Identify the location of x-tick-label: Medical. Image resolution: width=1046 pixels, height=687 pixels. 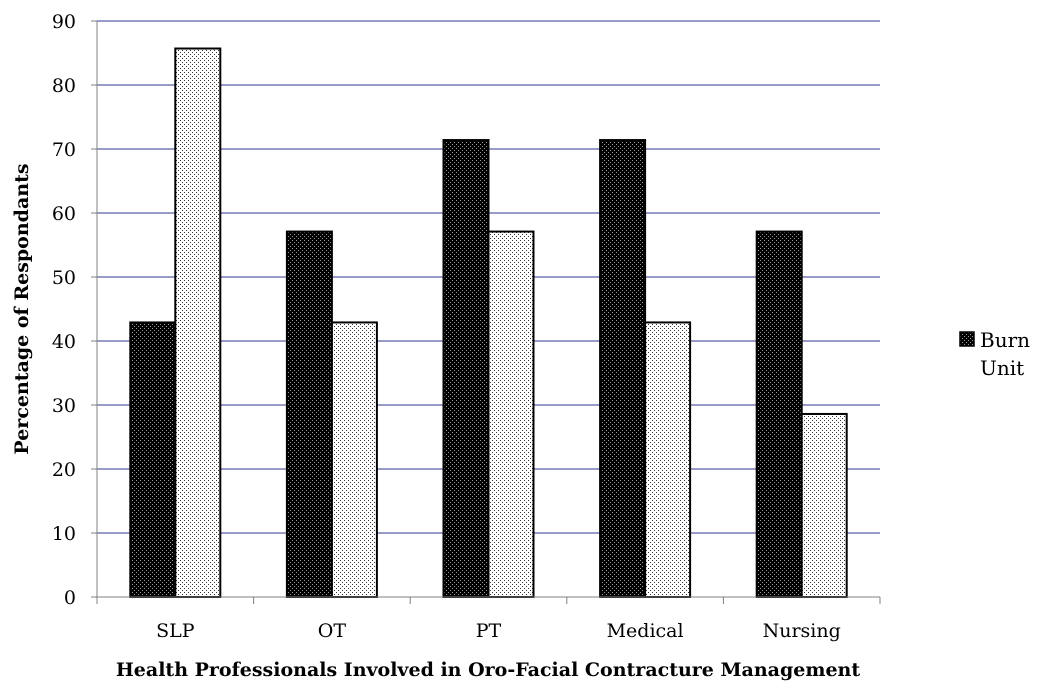
(645, 631).